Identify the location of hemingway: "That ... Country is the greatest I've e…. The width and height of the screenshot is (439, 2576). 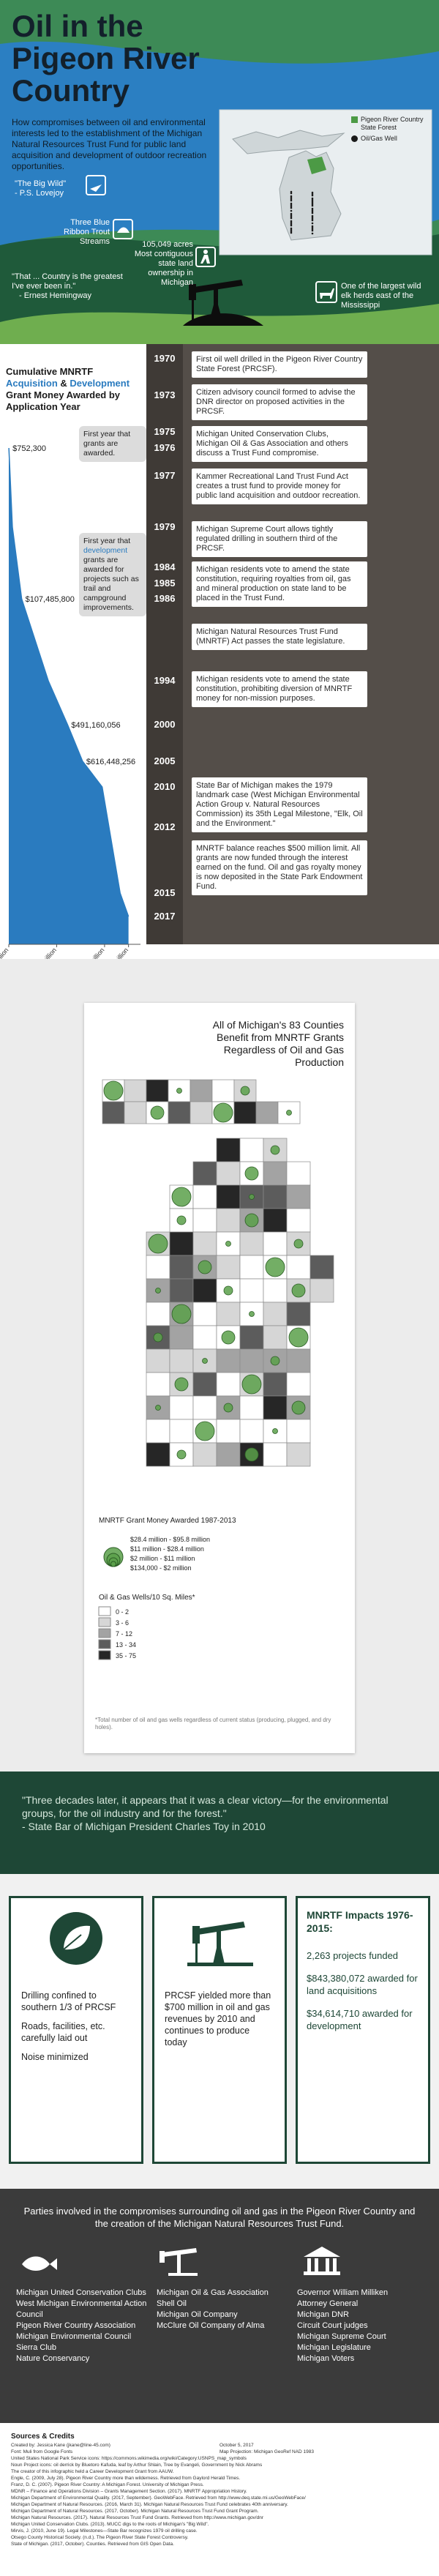
(74, 286).